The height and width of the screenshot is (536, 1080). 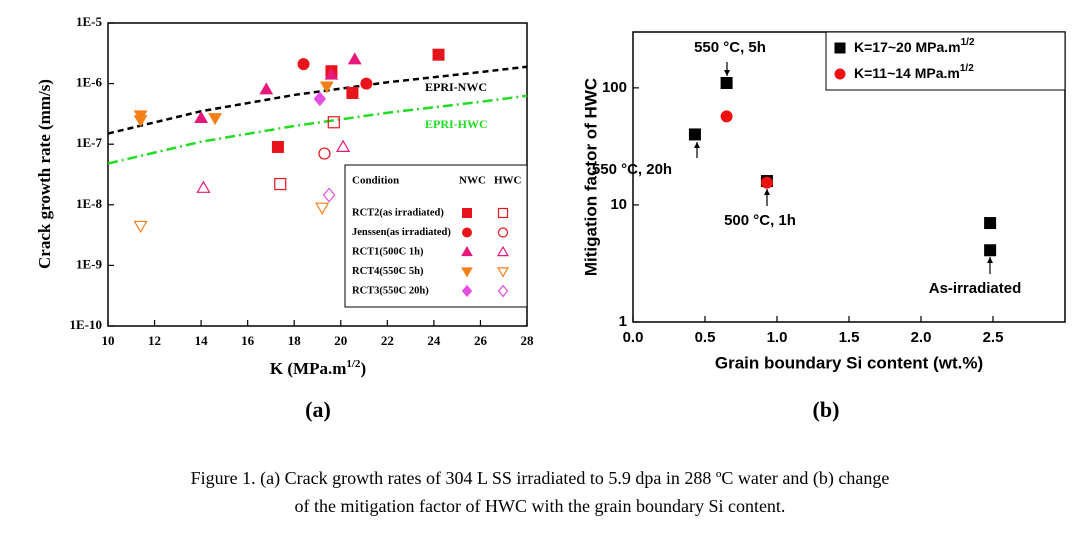 What do you see at coordinates (849, 337) in the screenshot?
I see `x-tick-label: 1.5` at bounding box center [849, 337].